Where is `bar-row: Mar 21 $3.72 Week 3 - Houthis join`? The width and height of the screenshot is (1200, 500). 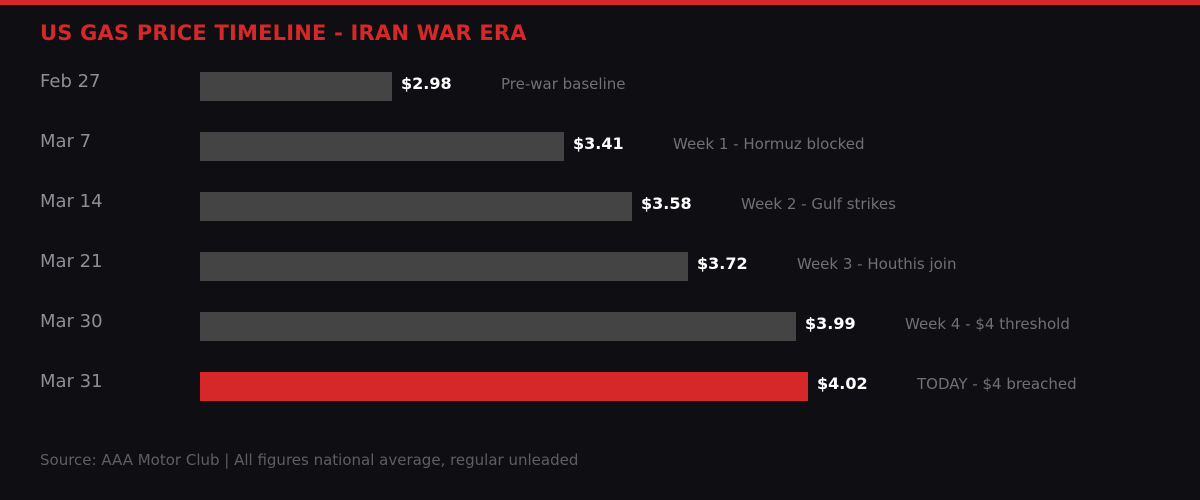 bar-row: Mar 21 $3.72 Week 3 - Houthis join is located at coordinates (600, 266).